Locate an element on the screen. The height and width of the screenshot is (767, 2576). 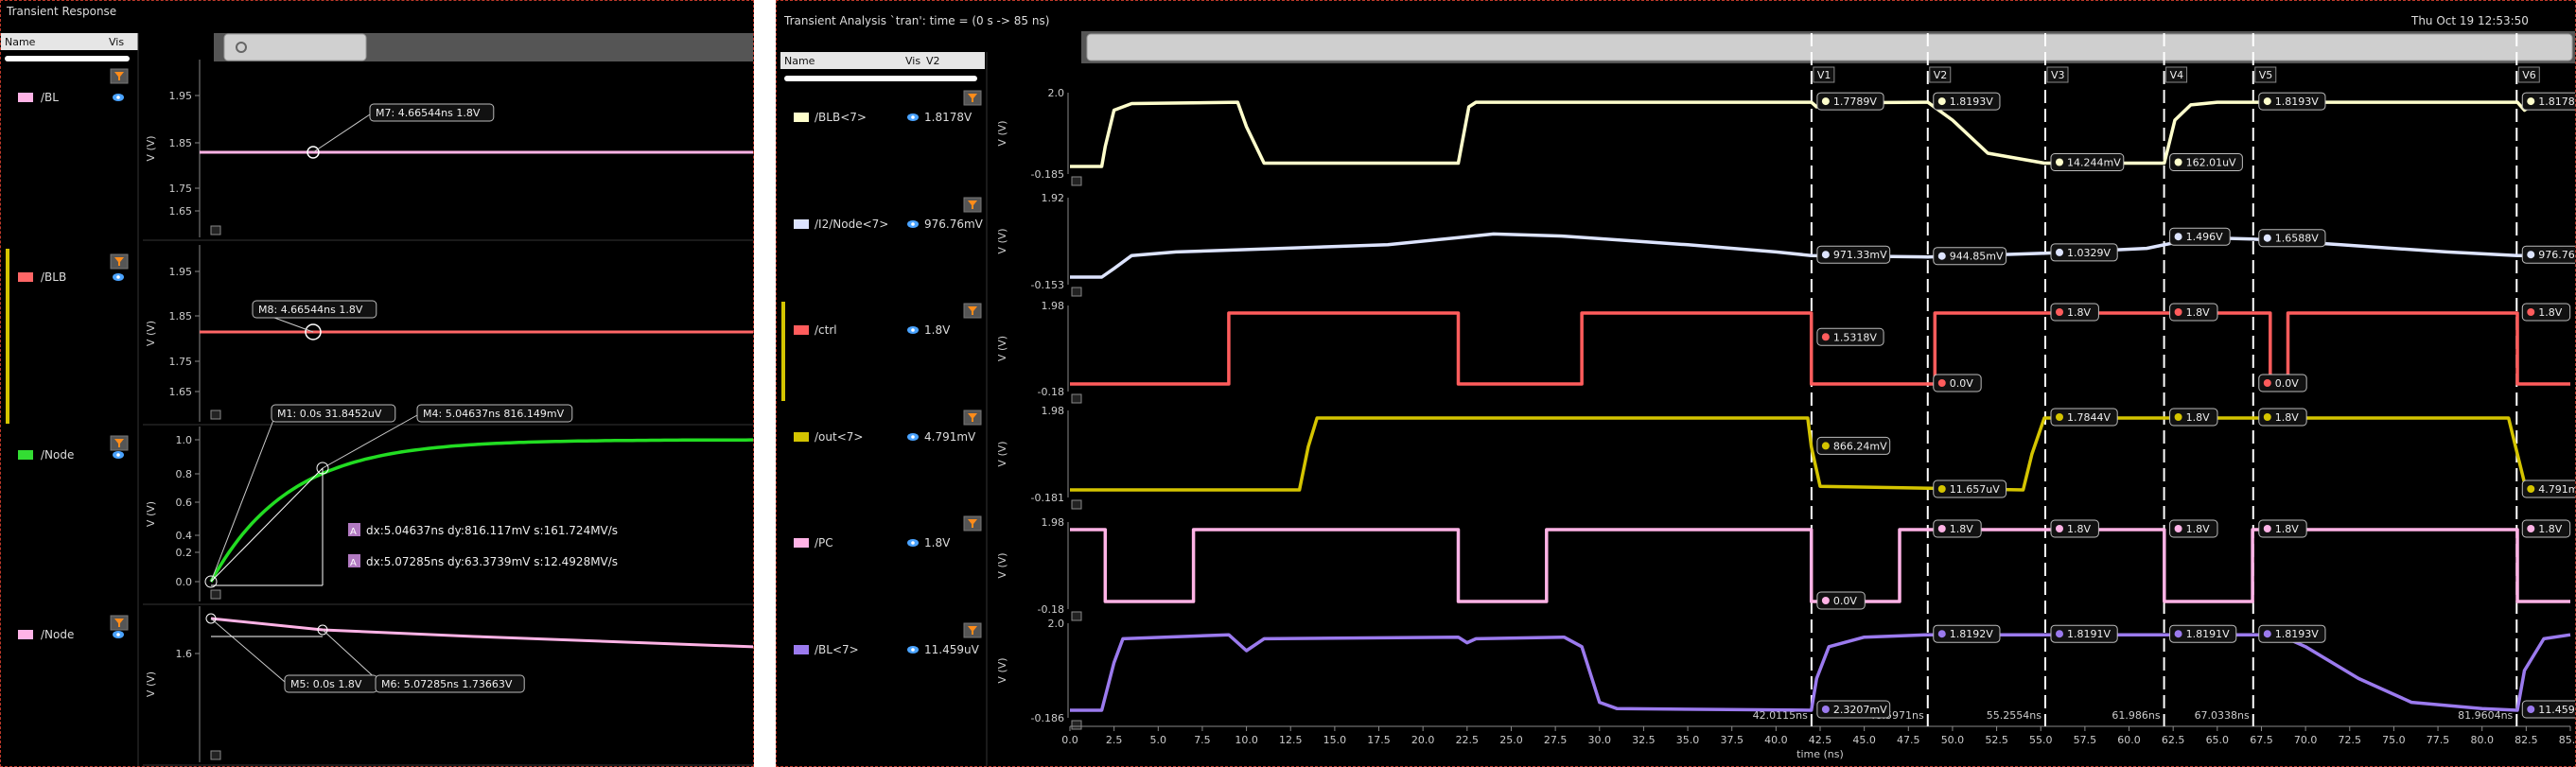
marker-m4-label-box is located at coordinates (494, 414).